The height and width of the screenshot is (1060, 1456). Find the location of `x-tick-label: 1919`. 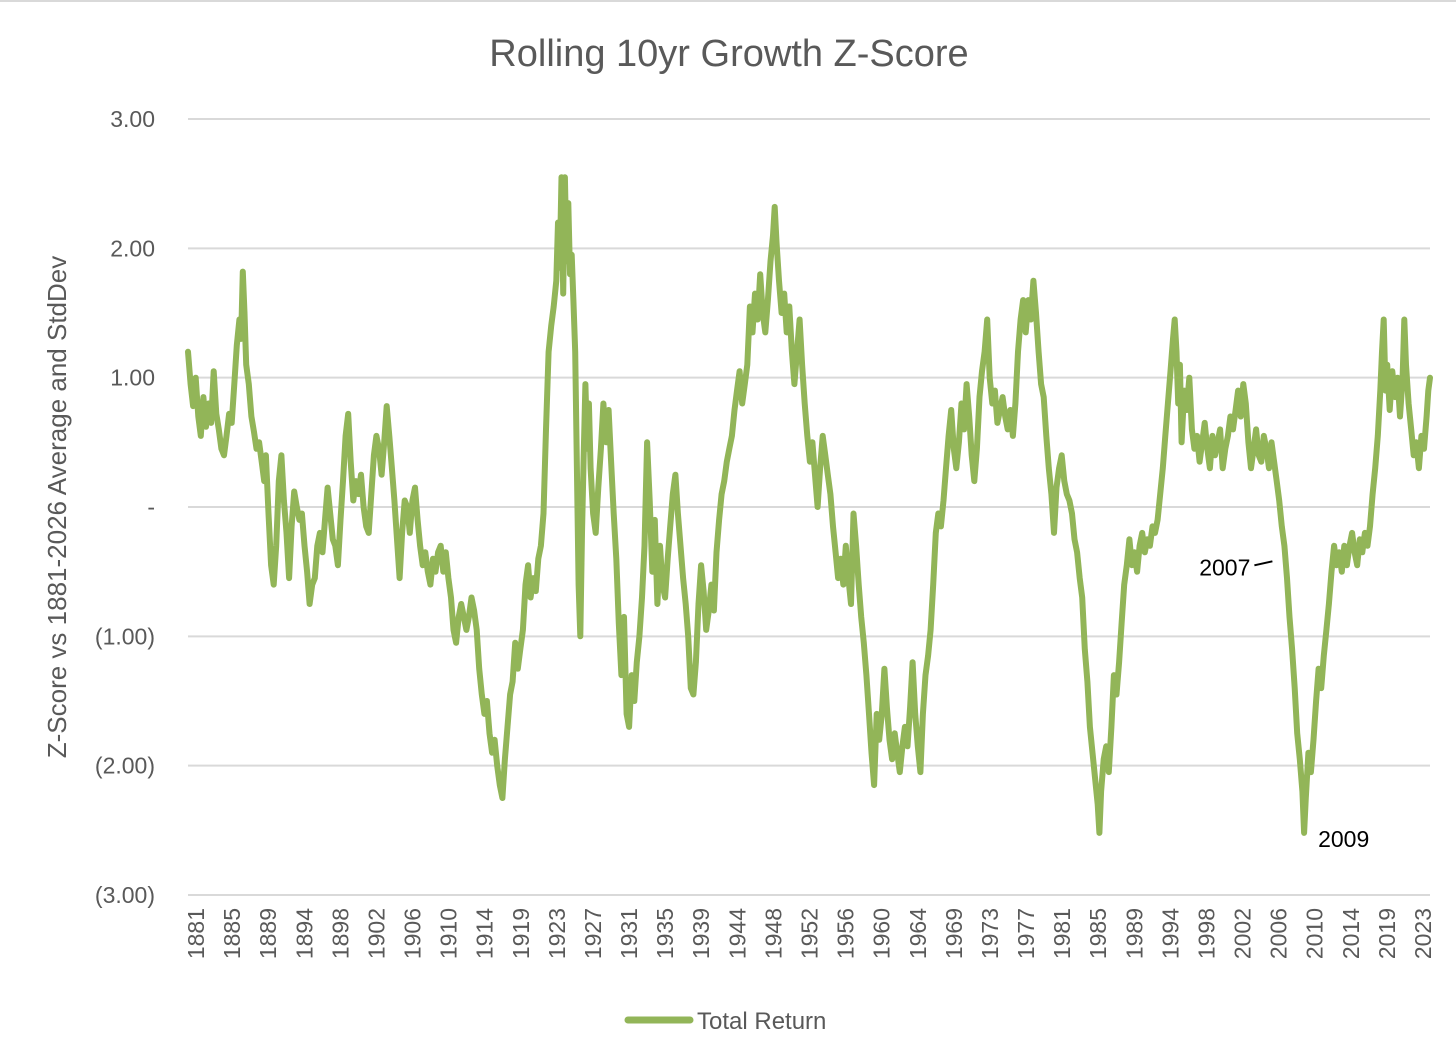

x-tick-label: 1919 is located at coordinates (521, 933).